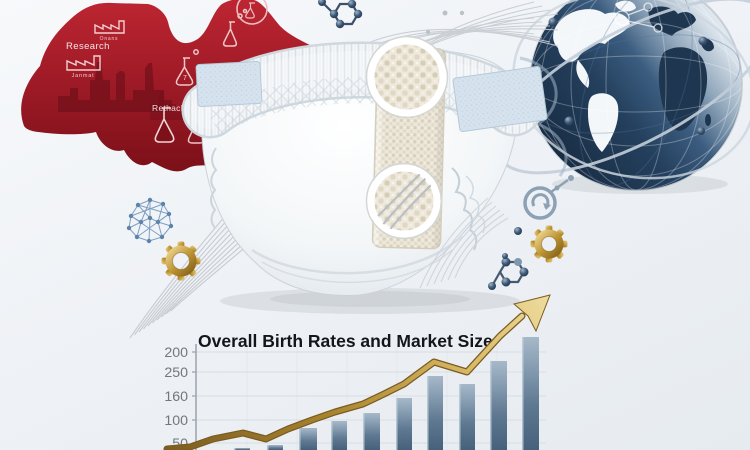  I want to click on right-ruffle, so click(468, 209).